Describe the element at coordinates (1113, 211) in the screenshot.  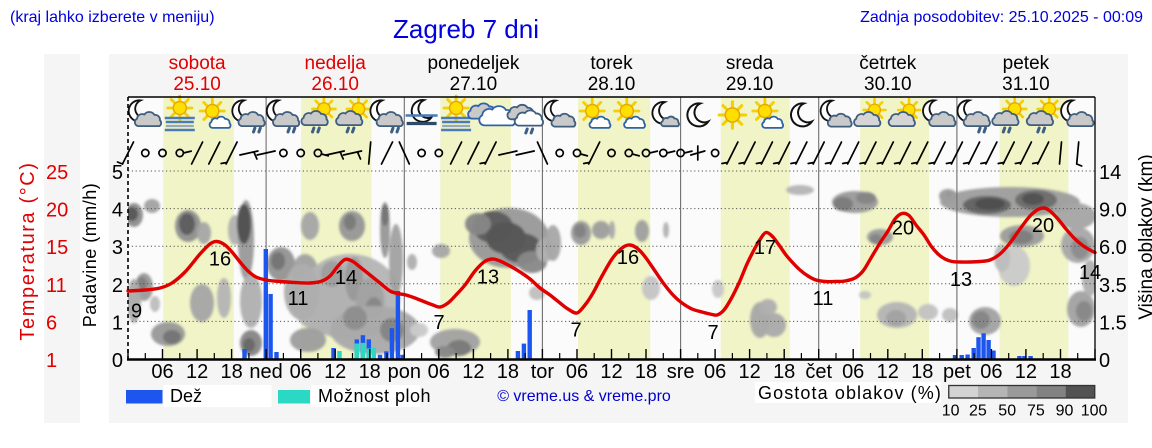
I see `svg-text: 9.0` at that location.